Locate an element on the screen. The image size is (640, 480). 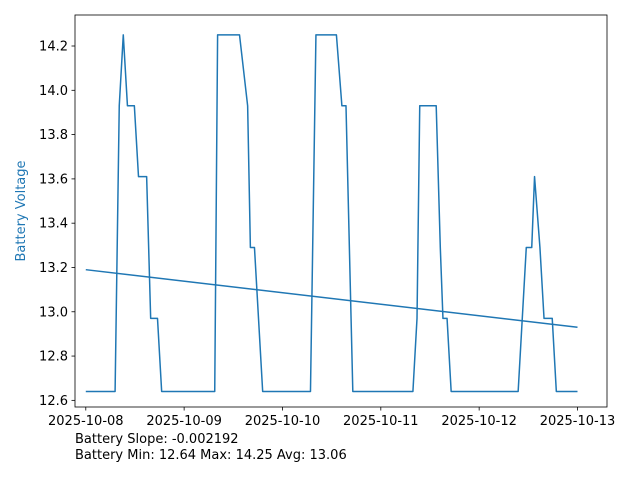
y-tick-label: 12.8 is located at coordinates (53, 357).